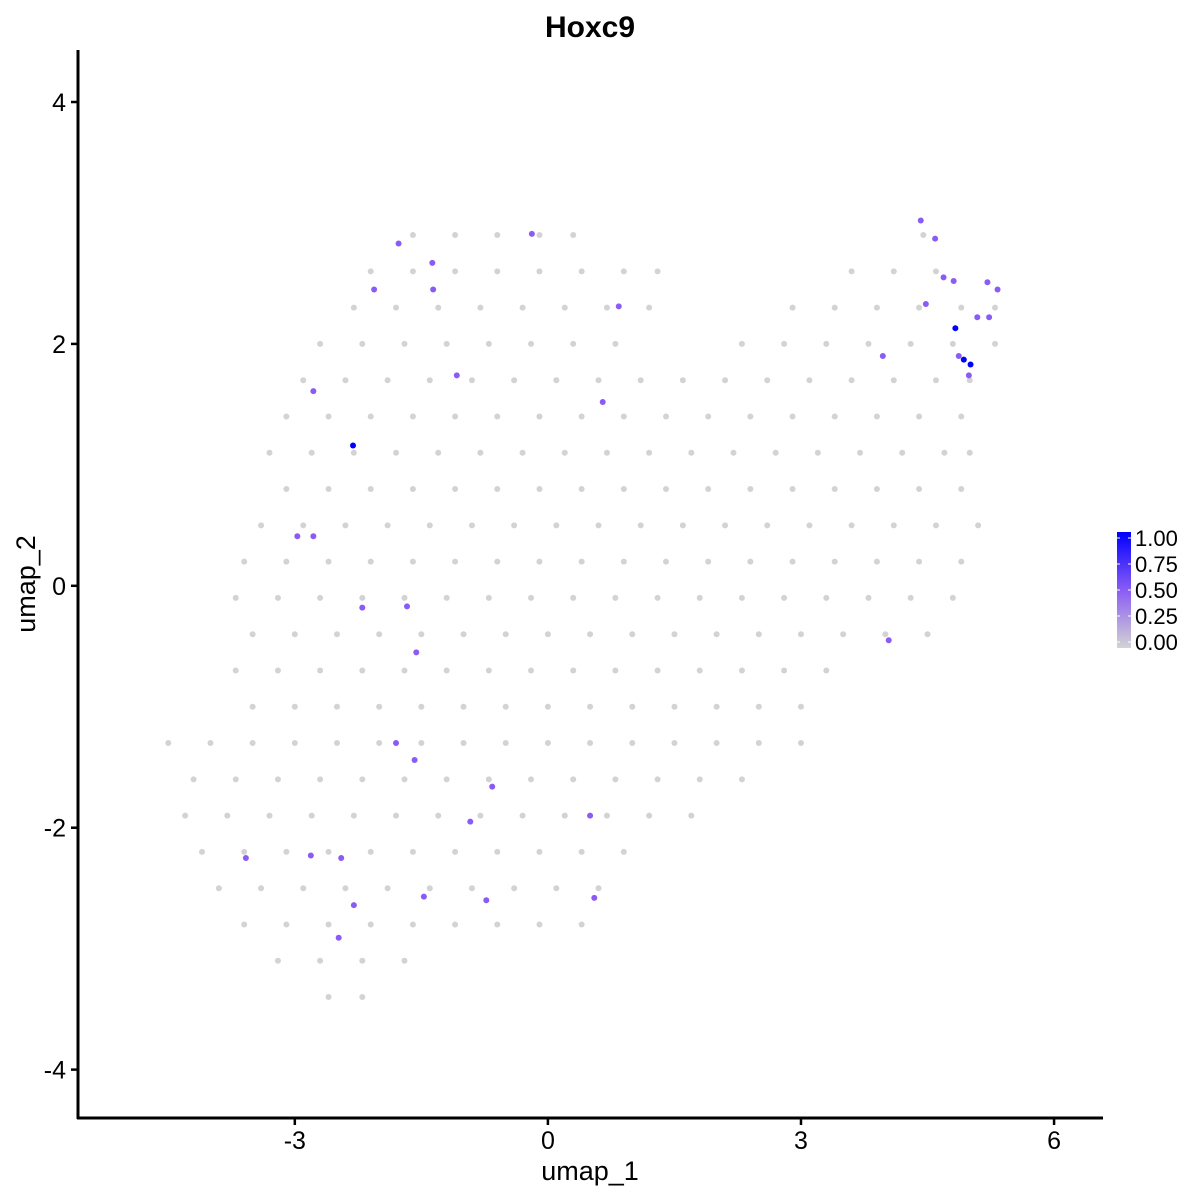 The image size is (1200, 1200). What do you see at coordinates (295, 1141) in the screenshot?
I see `x-tick-label: -3` at bounding box center [295, 1141].